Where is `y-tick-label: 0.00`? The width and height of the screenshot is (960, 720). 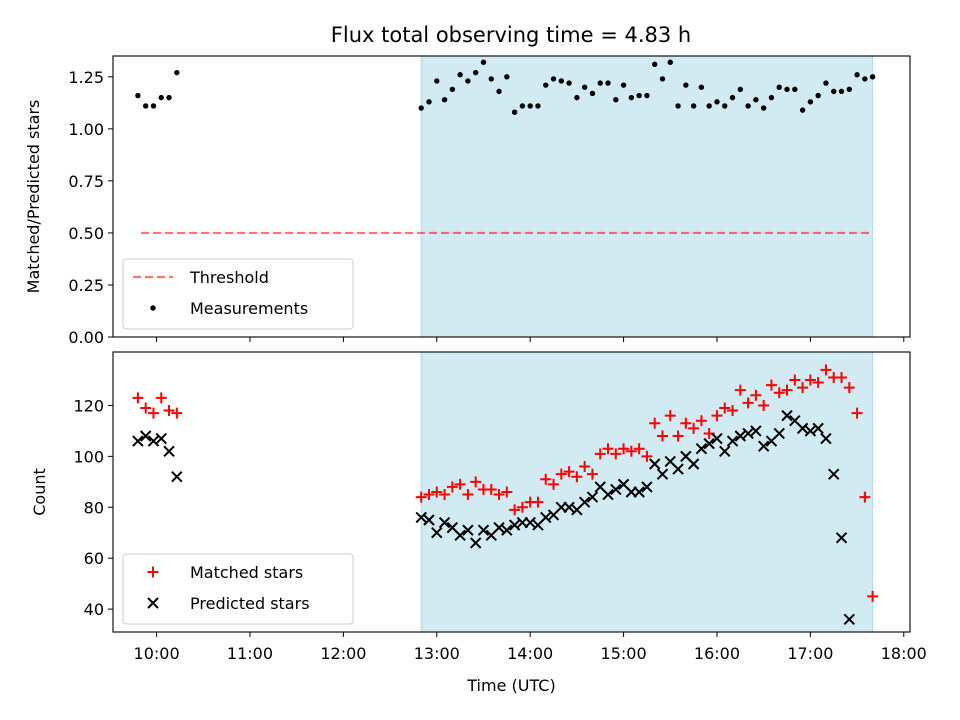 y-tick-label: 0.00 is located at coordinates (86, 337).